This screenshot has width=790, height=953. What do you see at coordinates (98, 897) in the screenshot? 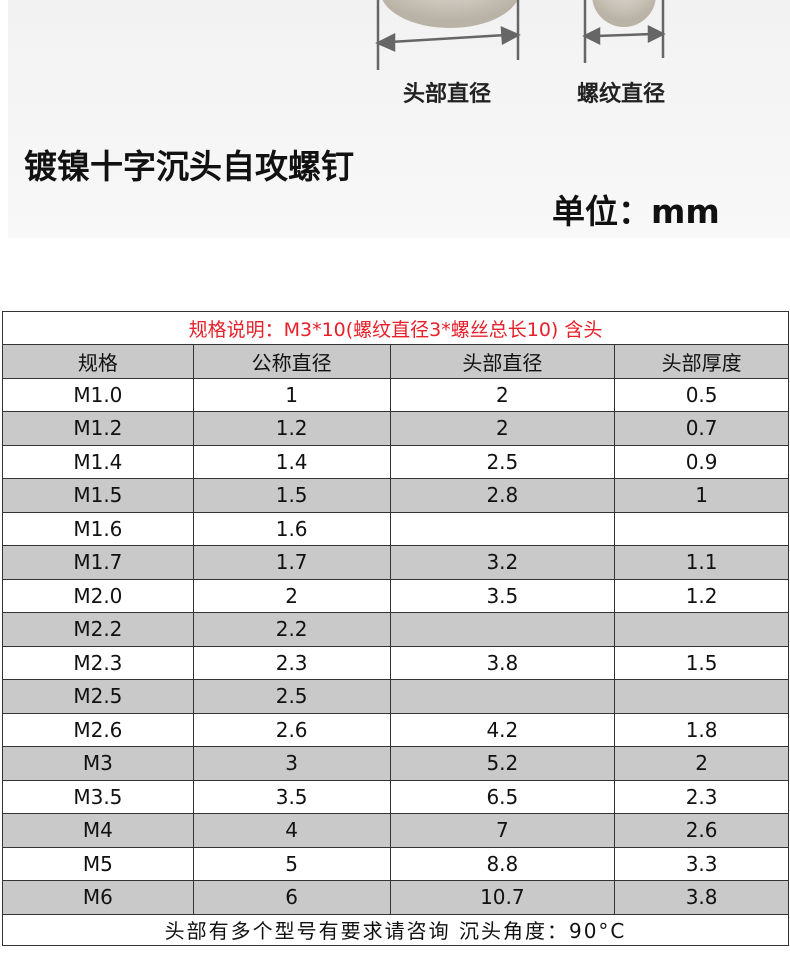
I see `table-cell: M6` at bounding box center [98, 897].